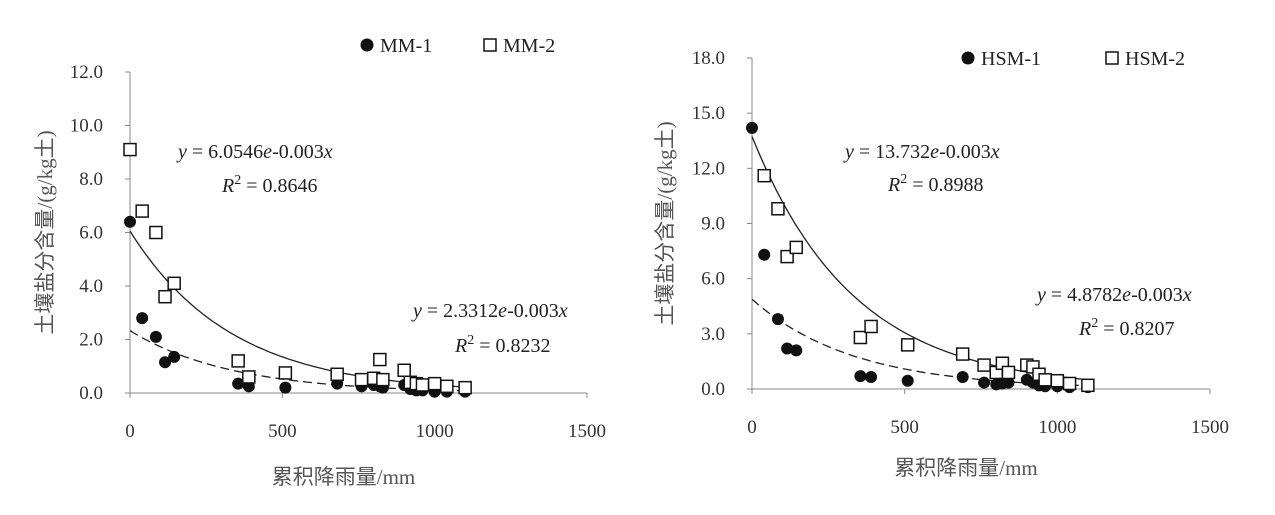  What do you see at coordinates (935, 184) in the screenshot?
I see `r-squared-label: R2 = 0.8988` at bounding box center [935, 184].